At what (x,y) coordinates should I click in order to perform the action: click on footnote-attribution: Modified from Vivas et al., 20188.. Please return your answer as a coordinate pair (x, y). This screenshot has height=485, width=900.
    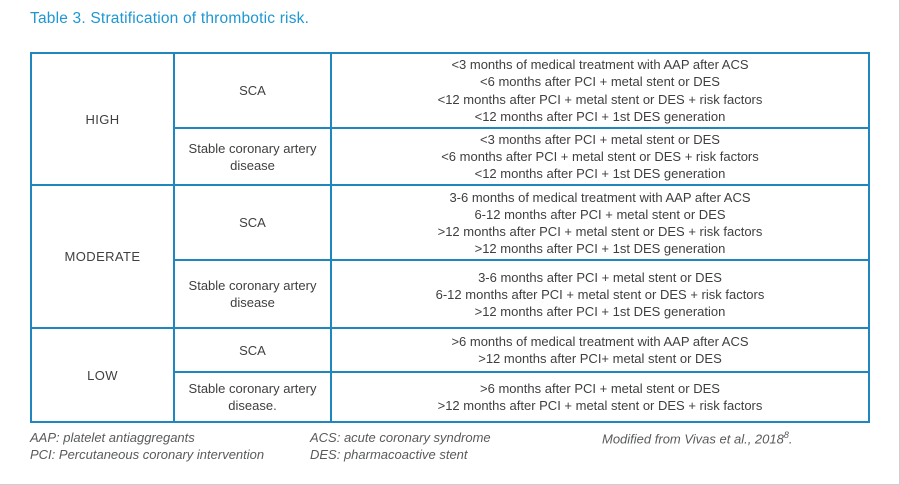
    Looking at the image, I should click on (742, 439).